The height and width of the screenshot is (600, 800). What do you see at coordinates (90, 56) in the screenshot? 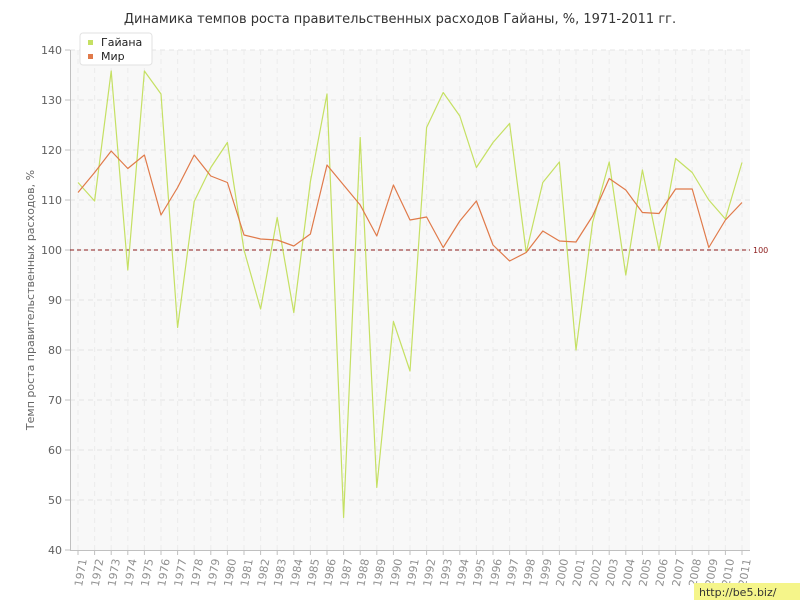
I see `legend-marker-world` at bounding box center [90, 56].